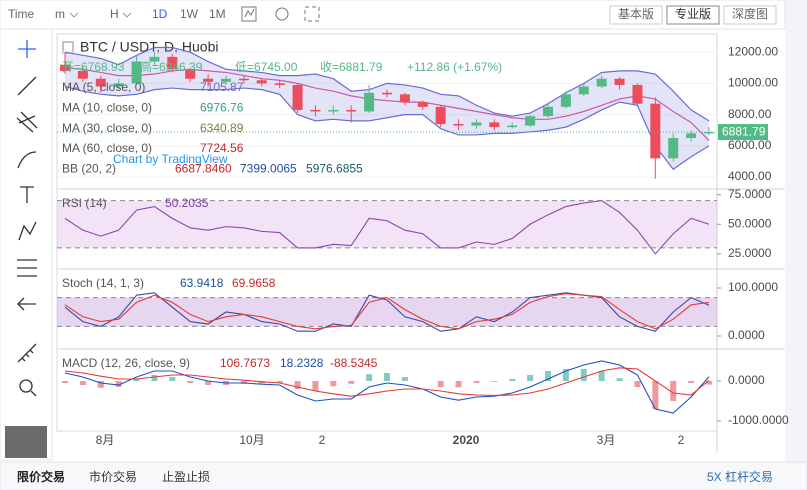  Describe the element at coordinates (387, 84) in the screenshot. I see `bb-upper` at that location.